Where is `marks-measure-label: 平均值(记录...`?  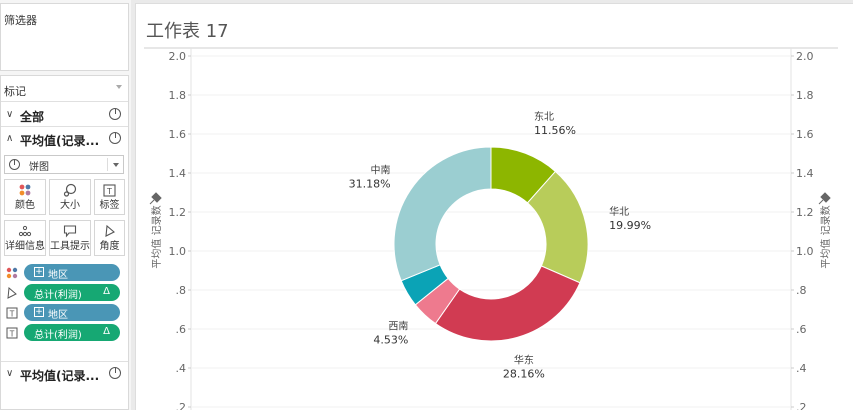
marks-measure-label: 平均值(记录... is located at coordinates (60, 141).